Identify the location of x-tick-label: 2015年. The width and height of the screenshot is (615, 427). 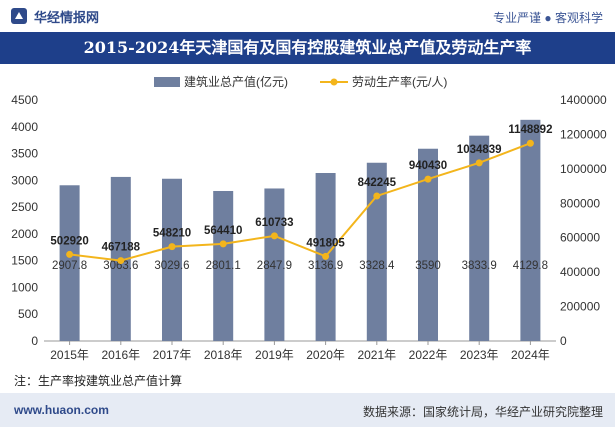
(69, 355).